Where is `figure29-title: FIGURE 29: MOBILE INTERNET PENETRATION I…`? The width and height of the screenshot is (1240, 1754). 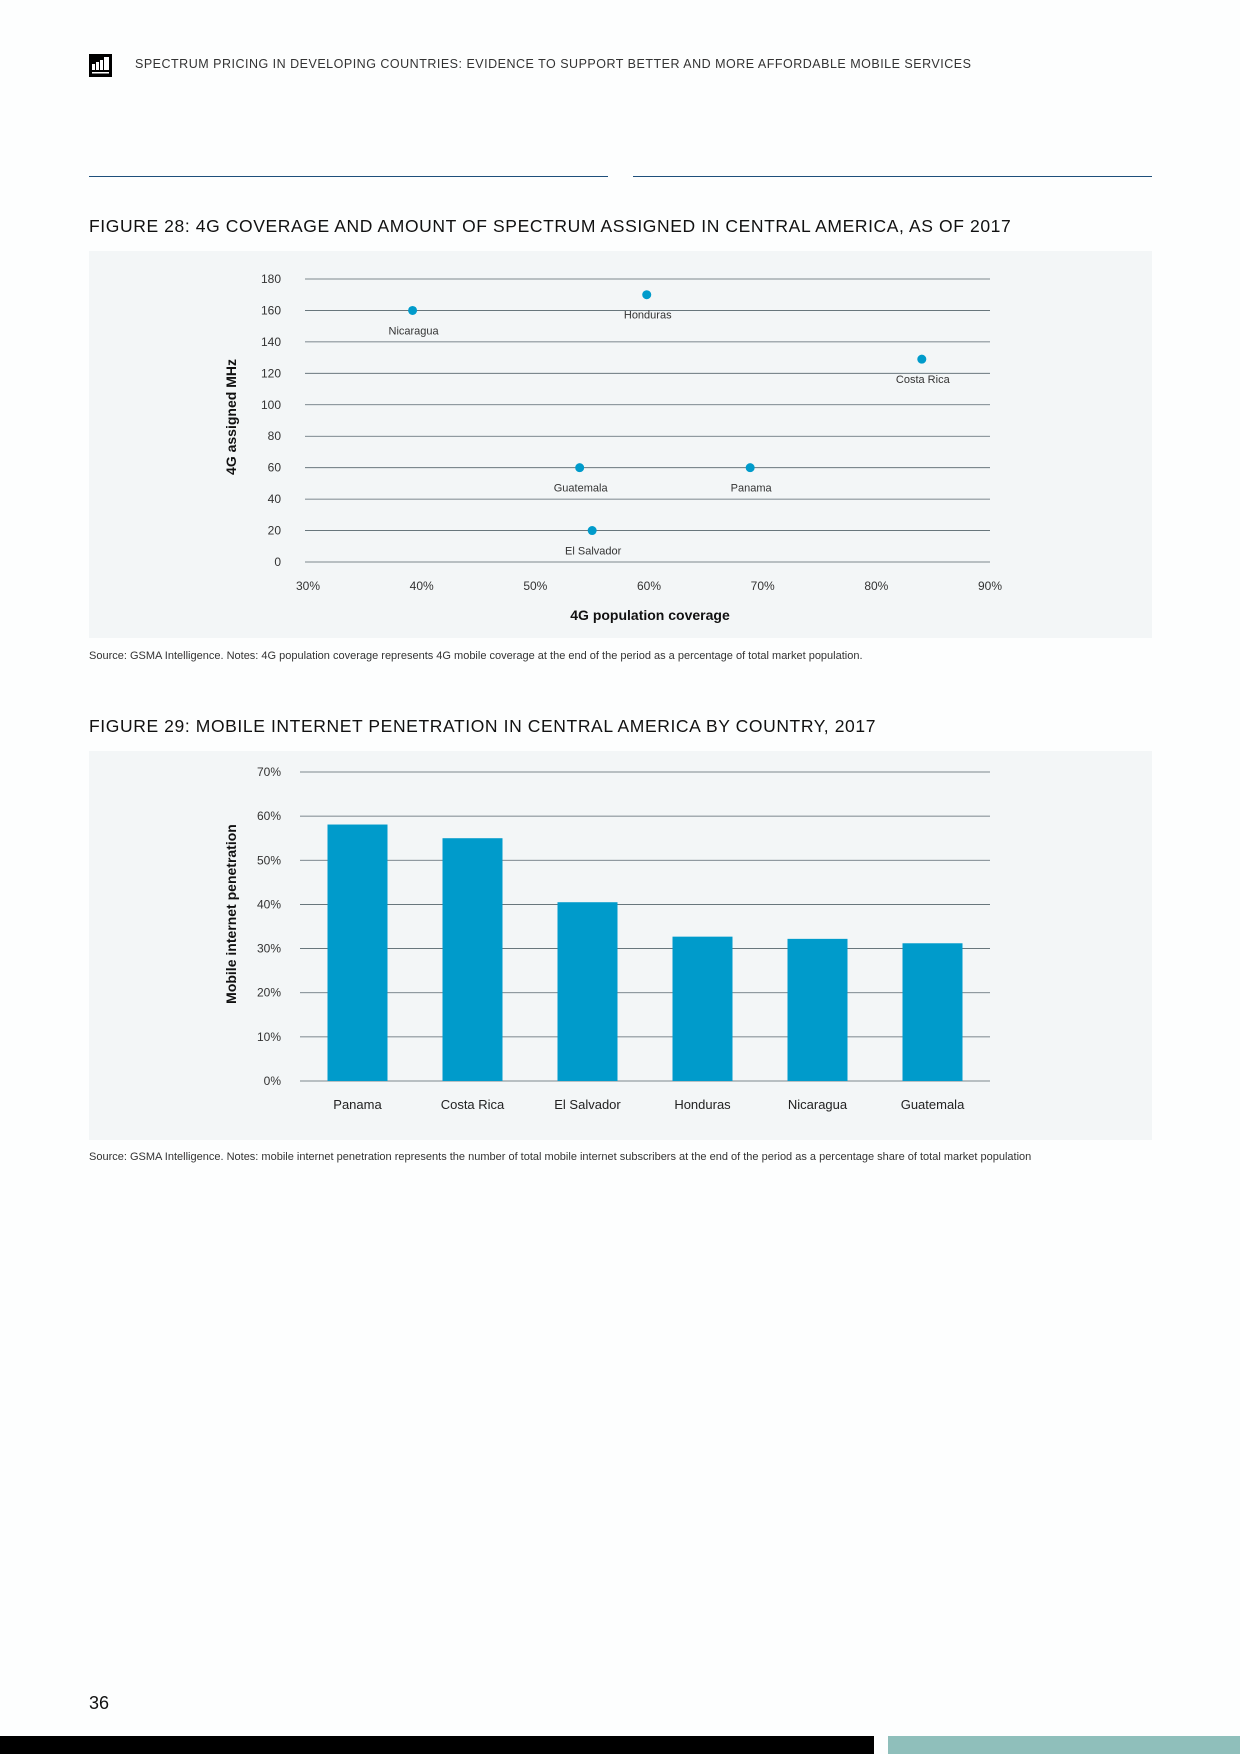
figure29-title: FIGURE 29: MOBILE INTERNET PENETRATION I… is located at coordinates (483, 726).